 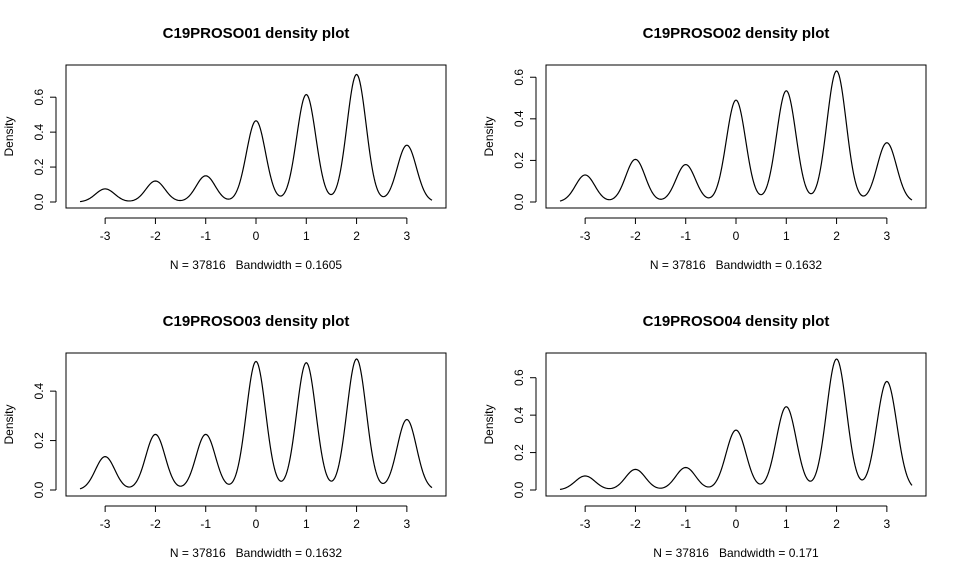 I want to click on x-axis-label: N = 37816 Bandwidth = 0.171, so click(x=736, y=553).